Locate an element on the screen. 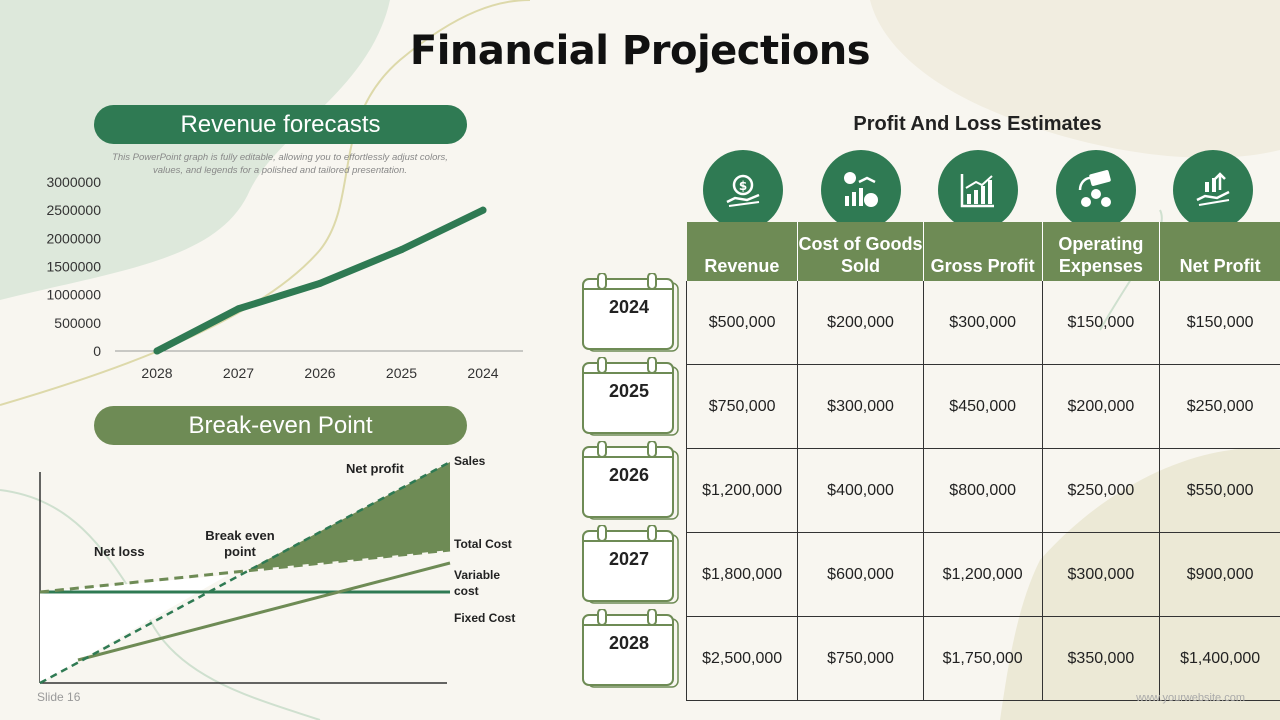 Image resolution: width=1280 pixels, height=720 pixels. x-tick-label: 2024 is located at coordinates (482, 373).